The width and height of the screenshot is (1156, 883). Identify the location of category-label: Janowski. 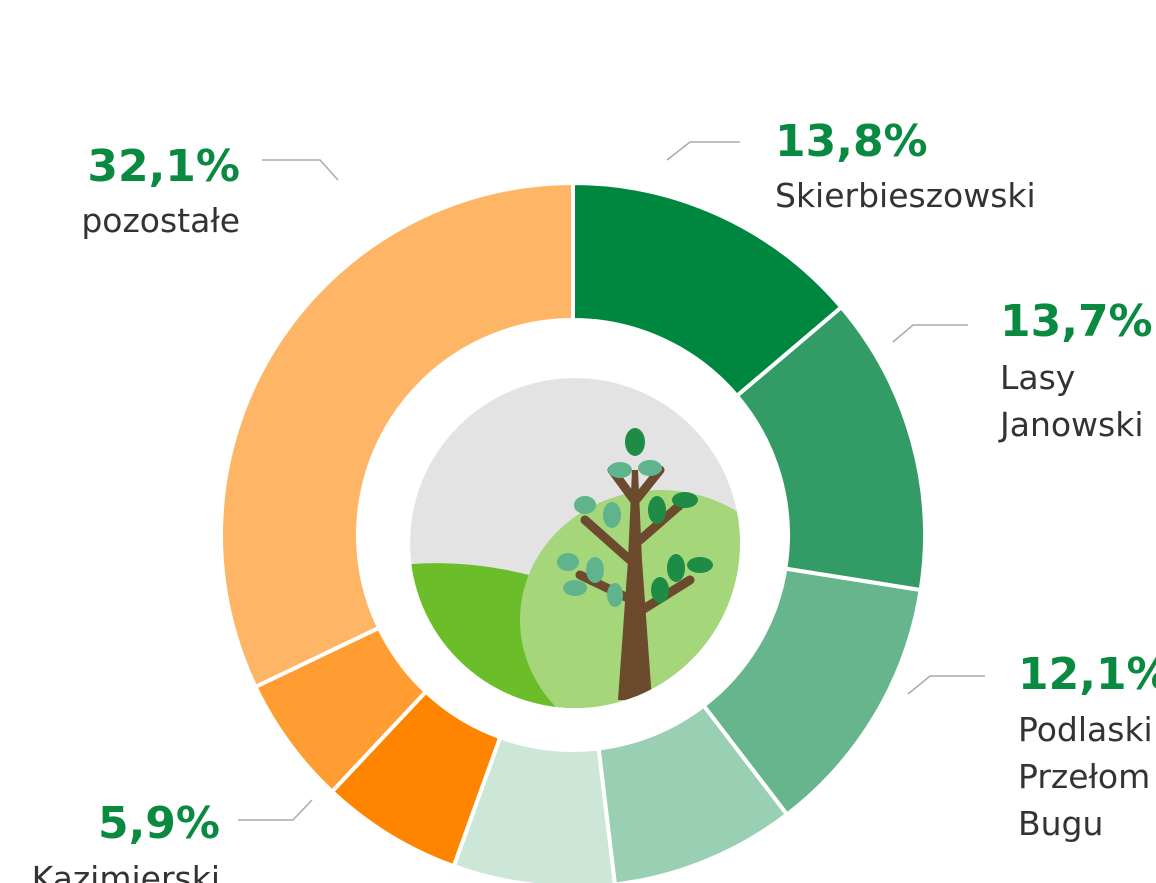
(1071, 424).